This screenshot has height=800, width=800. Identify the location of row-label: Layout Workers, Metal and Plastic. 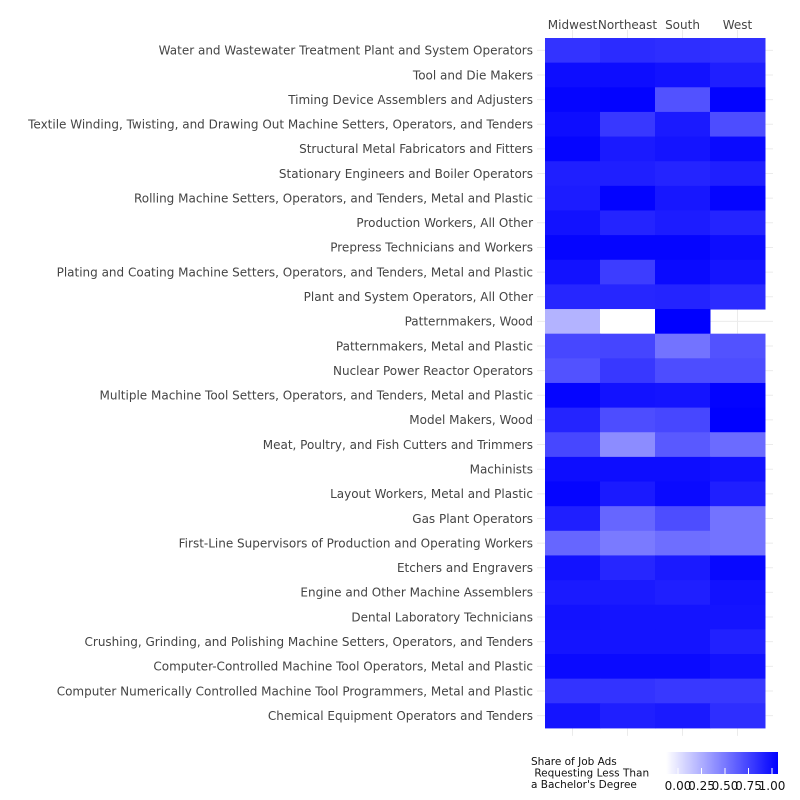
(431, 494).